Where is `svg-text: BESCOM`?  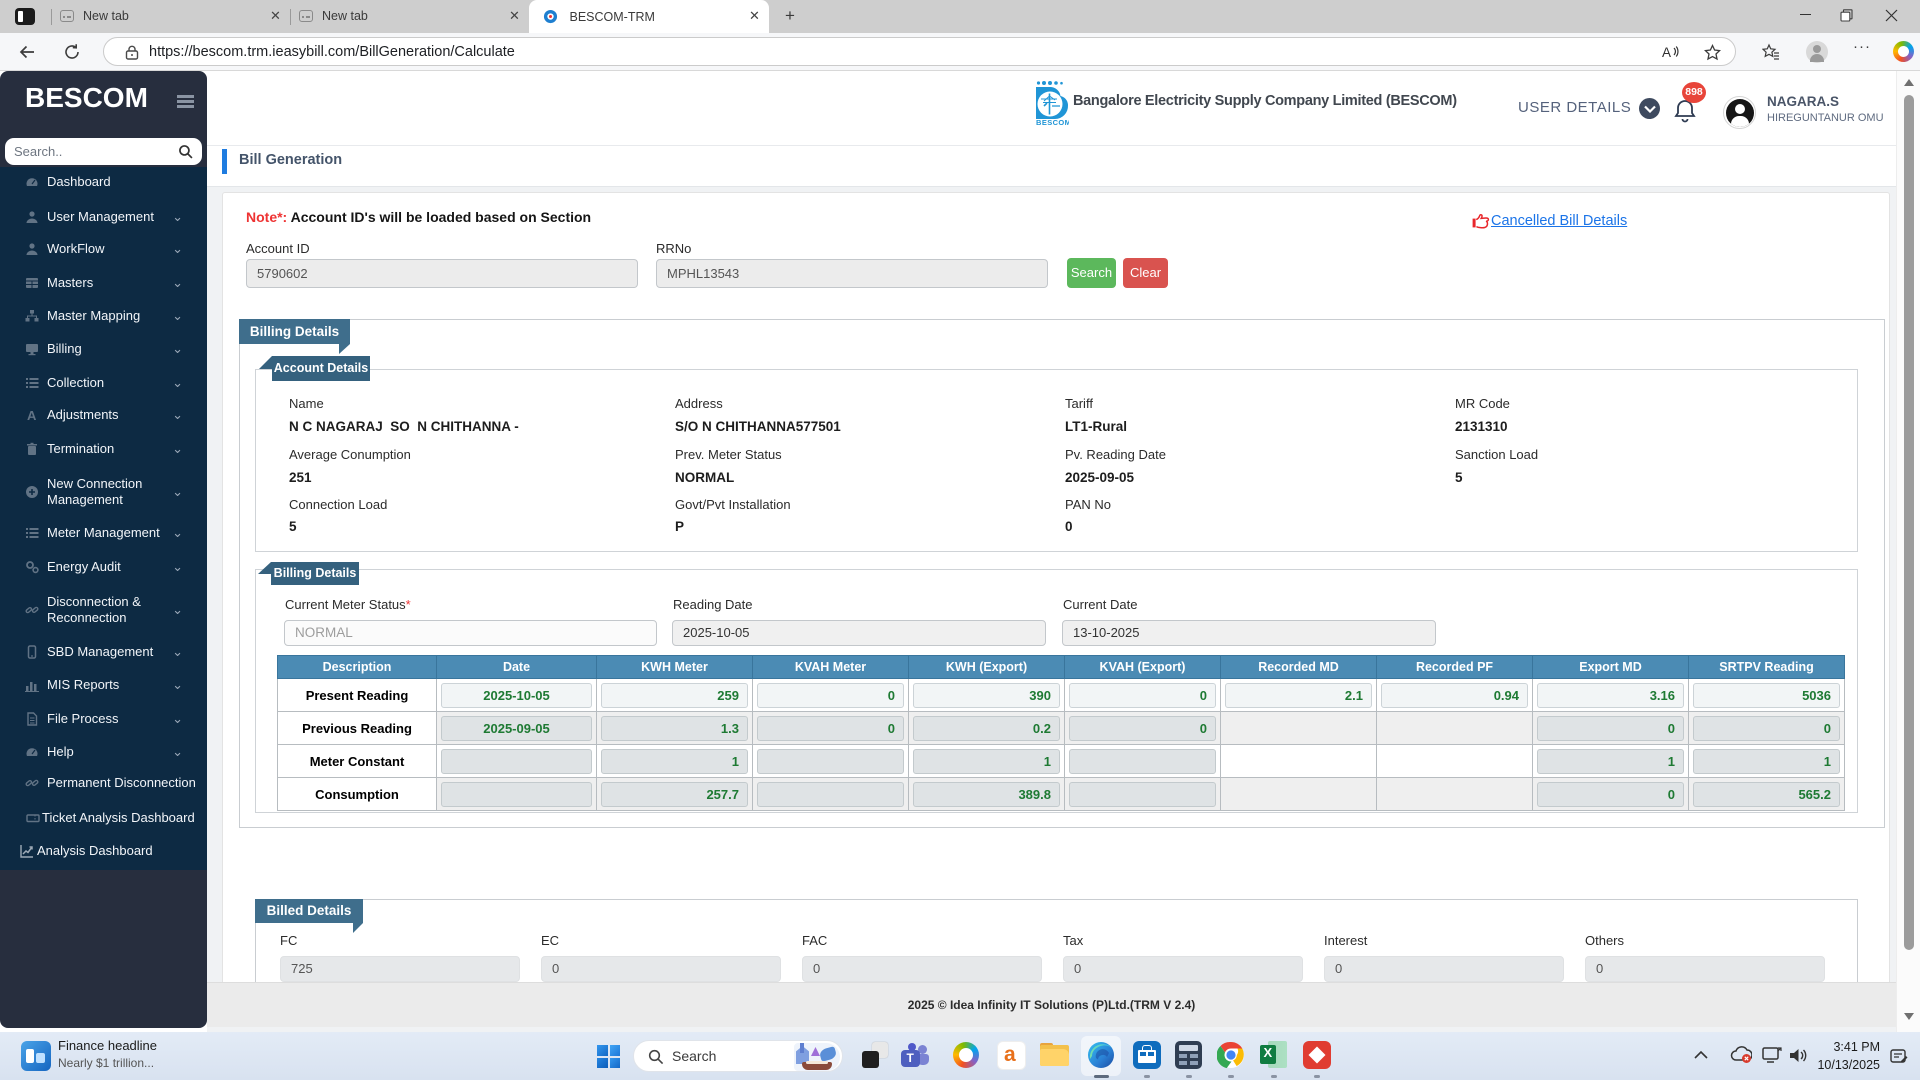 svg-text: BESCOM is located at coordinates (1052, 122).